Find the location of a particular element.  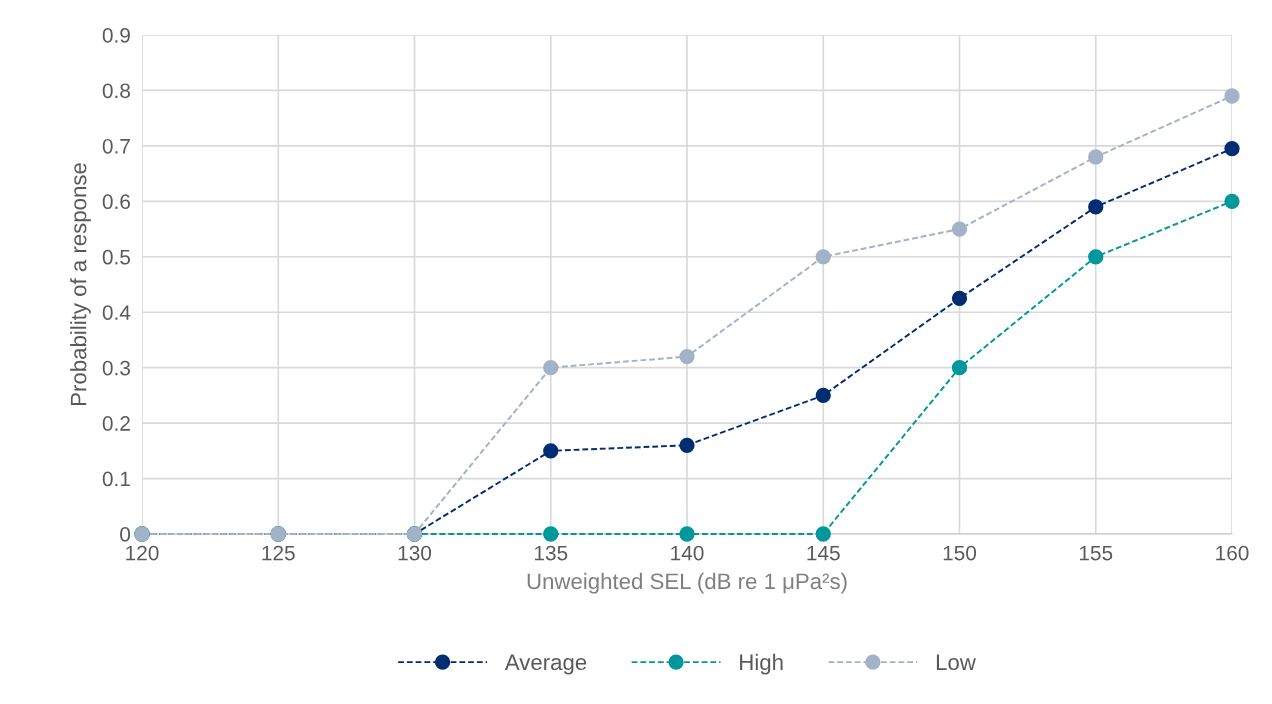

y-tick-label: 0.8 is located at coordinates (116, 91).